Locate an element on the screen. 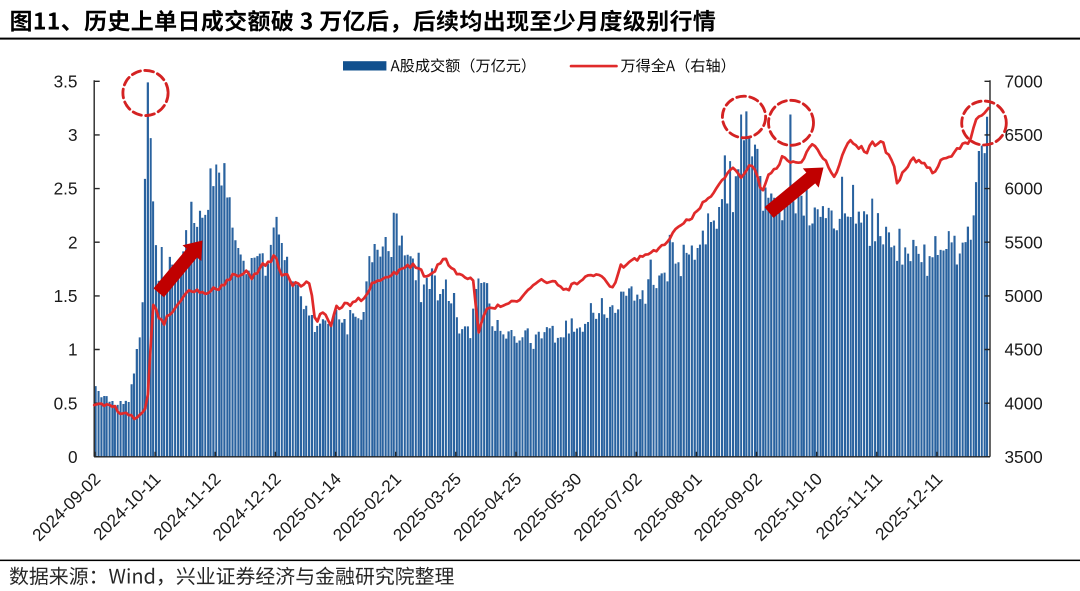 This screenshot has height=591, width=1080. svg-text: 6000 is located at coordinates (1024, 189).